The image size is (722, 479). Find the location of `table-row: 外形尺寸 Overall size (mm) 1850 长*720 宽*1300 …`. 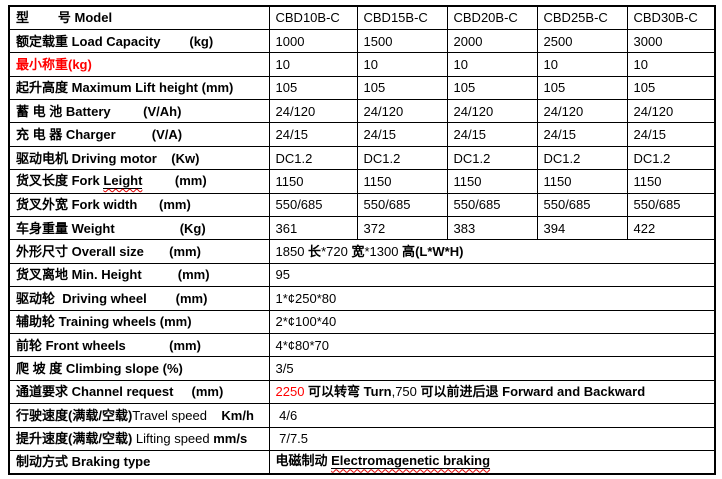

table-row: 外形尺寸 Overall size (mm) 1850 长*720 宽*1300 … is located at coordinates (362, 251).